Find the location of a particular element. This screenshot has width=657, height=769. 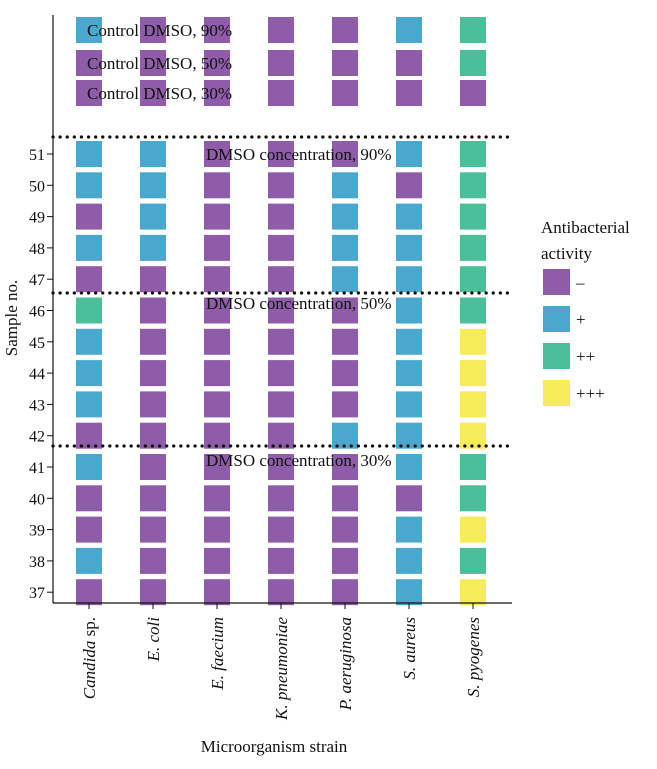

legend-title: Antibacterial is located at coordinates (585, 227).